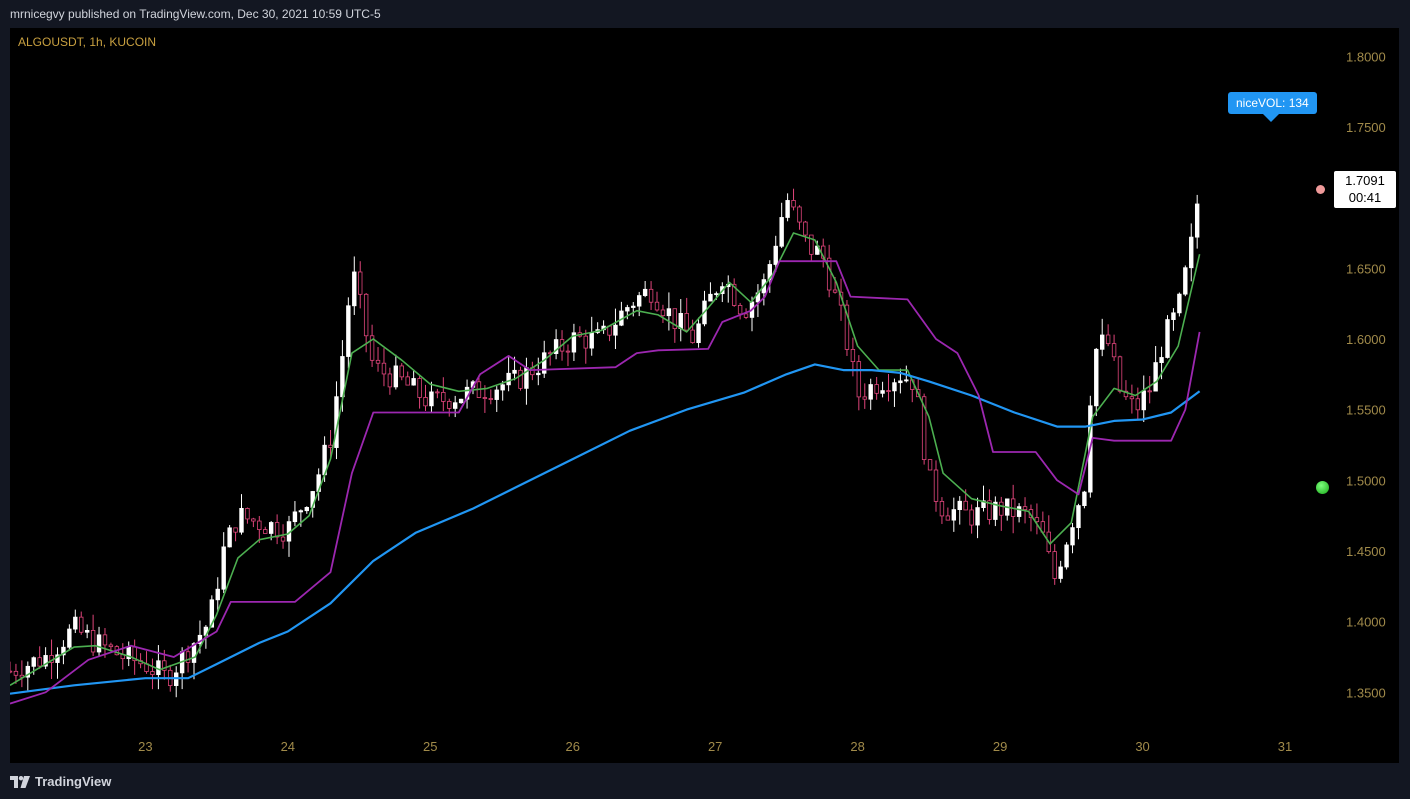  Describe the element at coordinates (87, 42) in the screenshot. I see `symbol-label: ALGOUSDT, 1h, KUCOIN` at that location.